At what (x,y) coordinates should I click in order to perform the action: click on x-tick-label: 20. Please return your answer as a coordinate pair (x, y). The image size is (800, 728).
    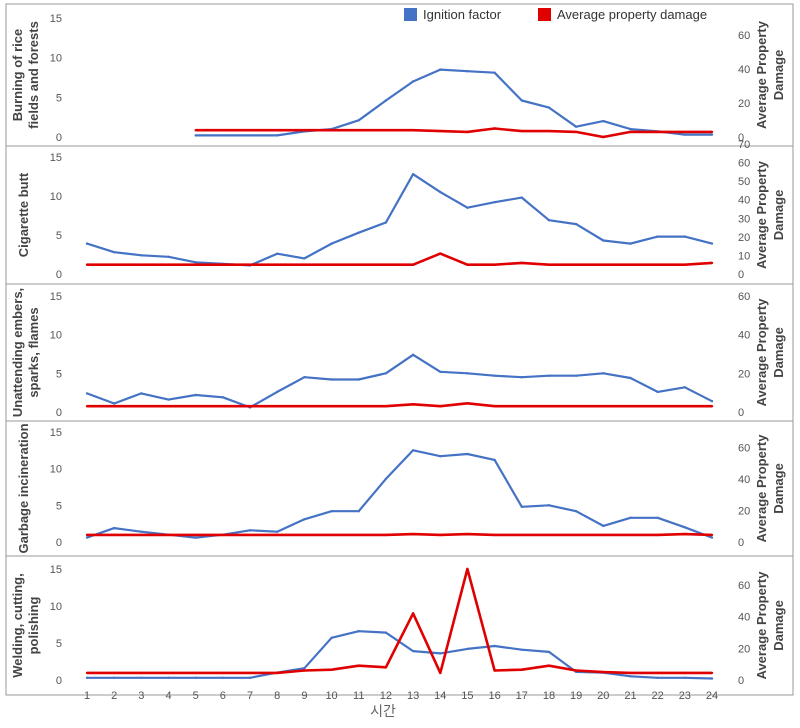
    Looking at the image, I should click on (603, 696).